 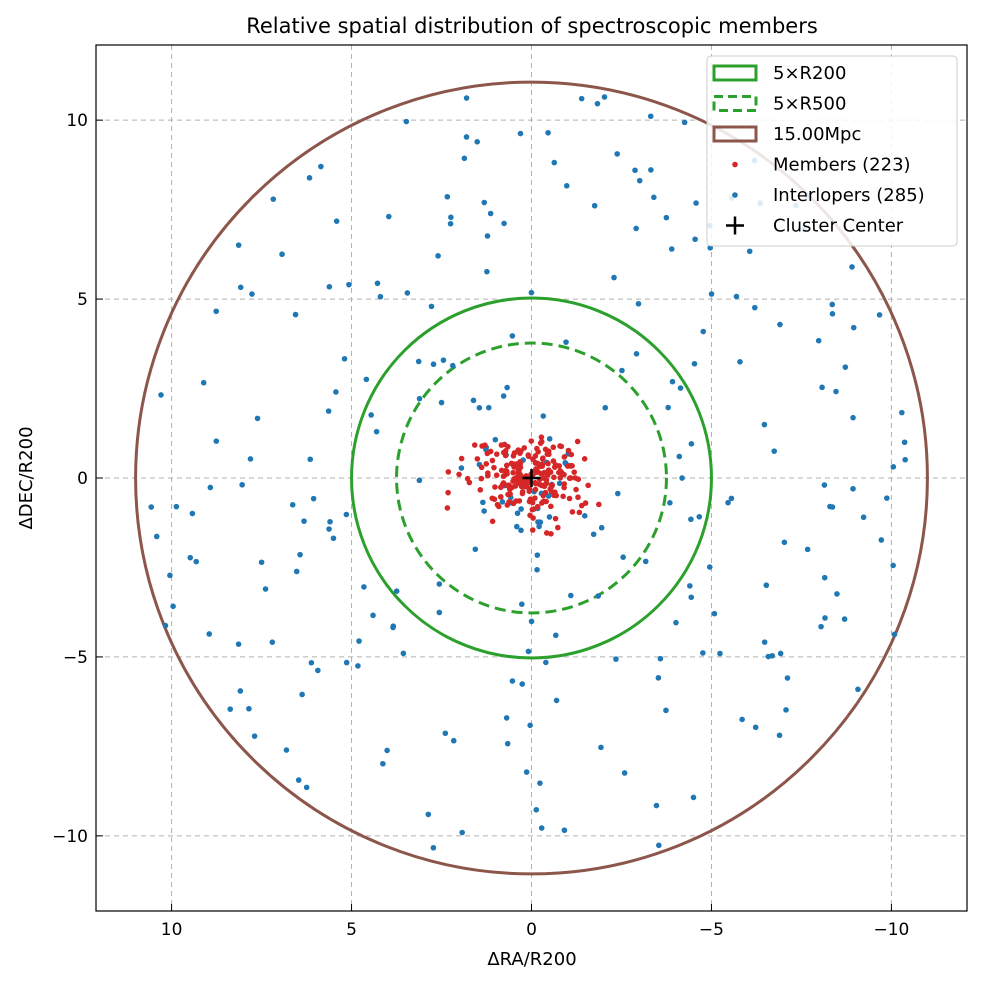 What do you see at coordinates (82, 300) in the screenshot?
I see `y-tick-label: 5` at bounding box center [82, 300].